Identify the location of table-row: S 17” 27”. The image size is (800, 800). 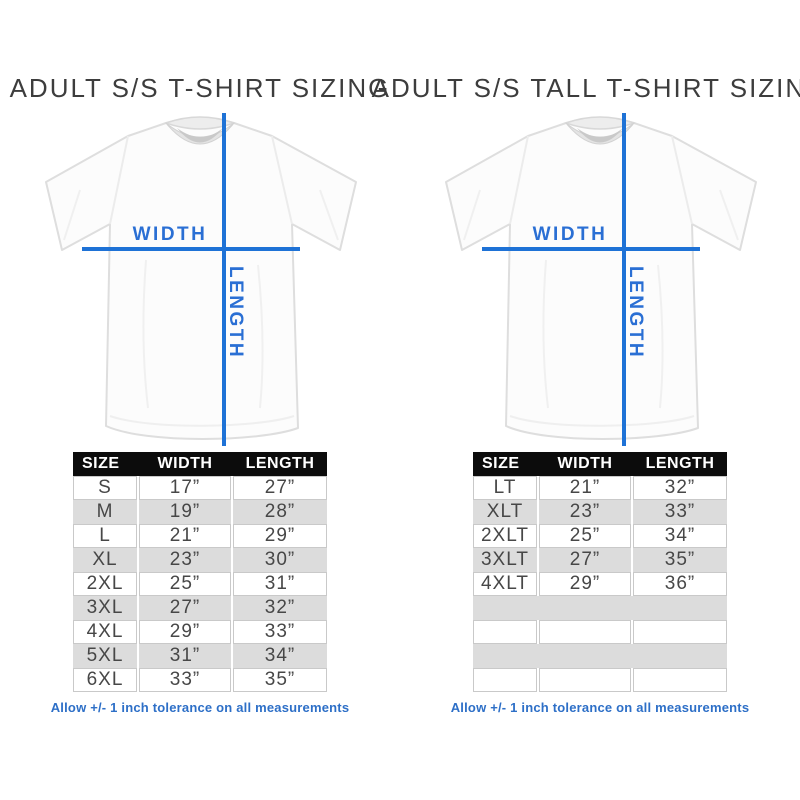
(200, 487).